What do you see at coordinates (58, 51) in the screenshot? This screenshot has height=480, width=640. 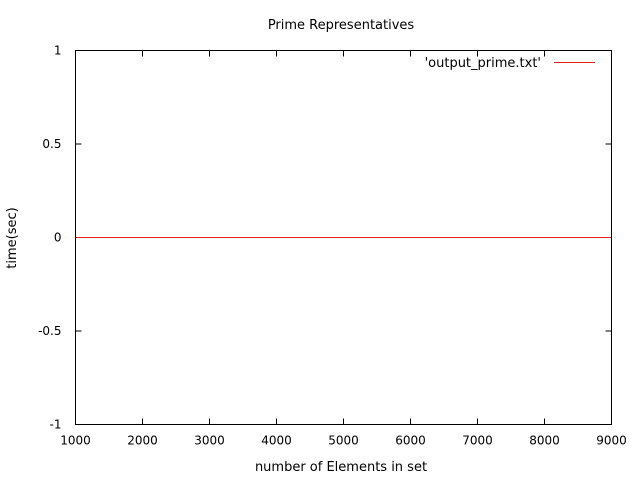 I see `y-tick-label: 1` at bounding box center [58, 51].